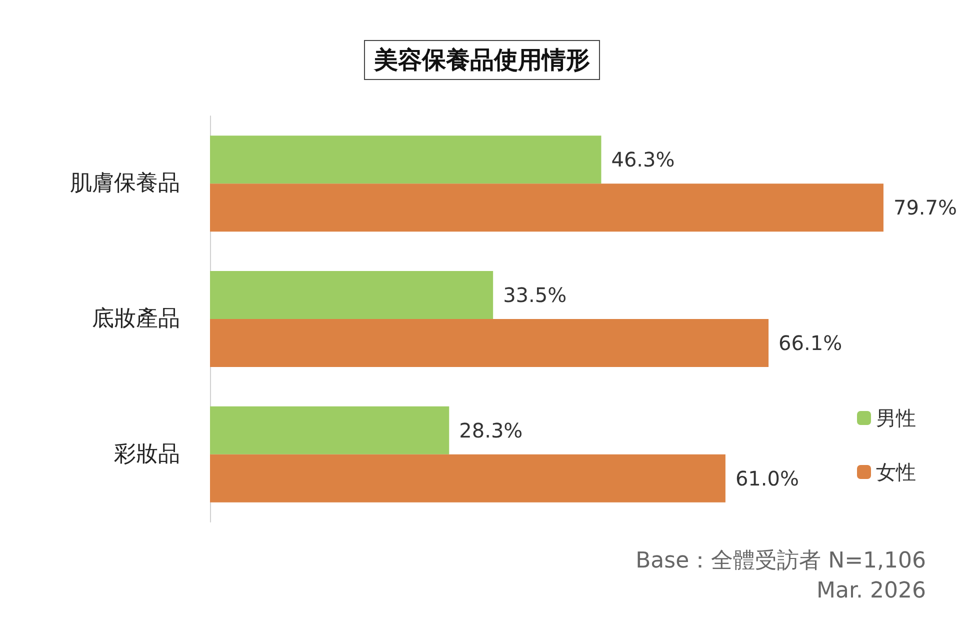  Describe the element at coordinates (896, 472) in the screenshot. I see `legend-label: 女性` at that location.